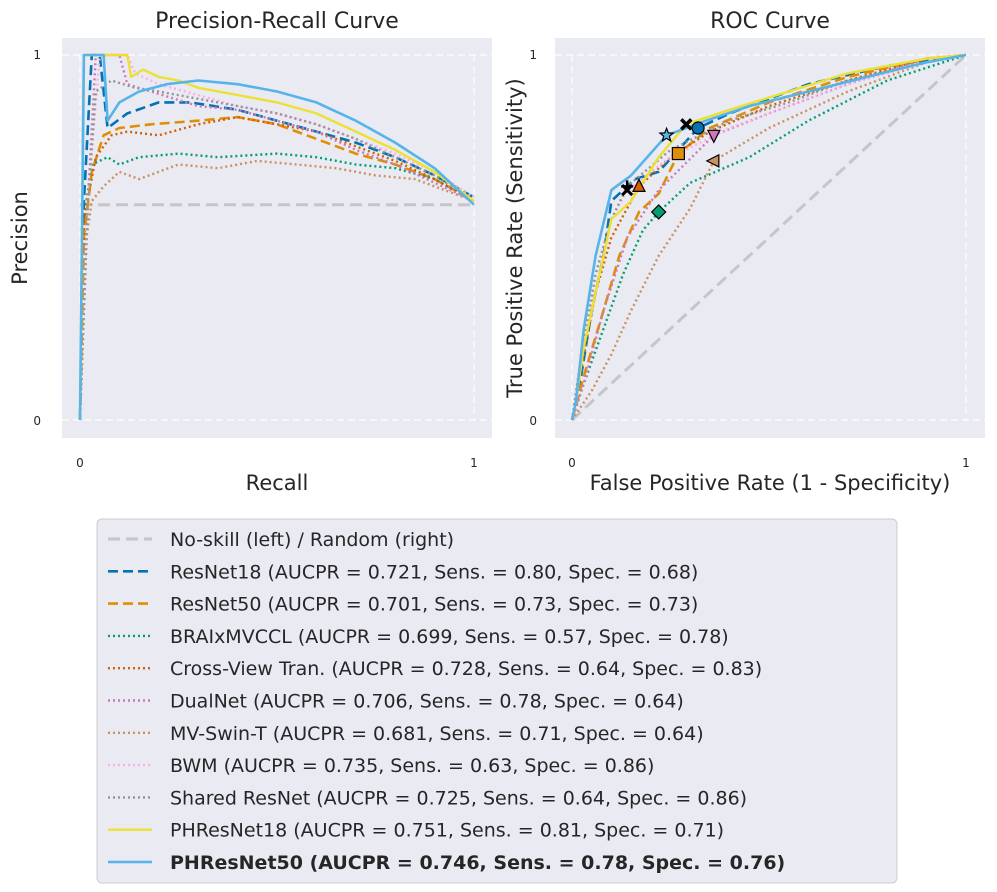 Image resolution: width=997 pixels, height=892 pixels. What do you see at coordinates (312, 540) in the screenshot?
I see `legend-label-baseline: No-skill (left) / Random (right)` at bounding box center [312, 540].